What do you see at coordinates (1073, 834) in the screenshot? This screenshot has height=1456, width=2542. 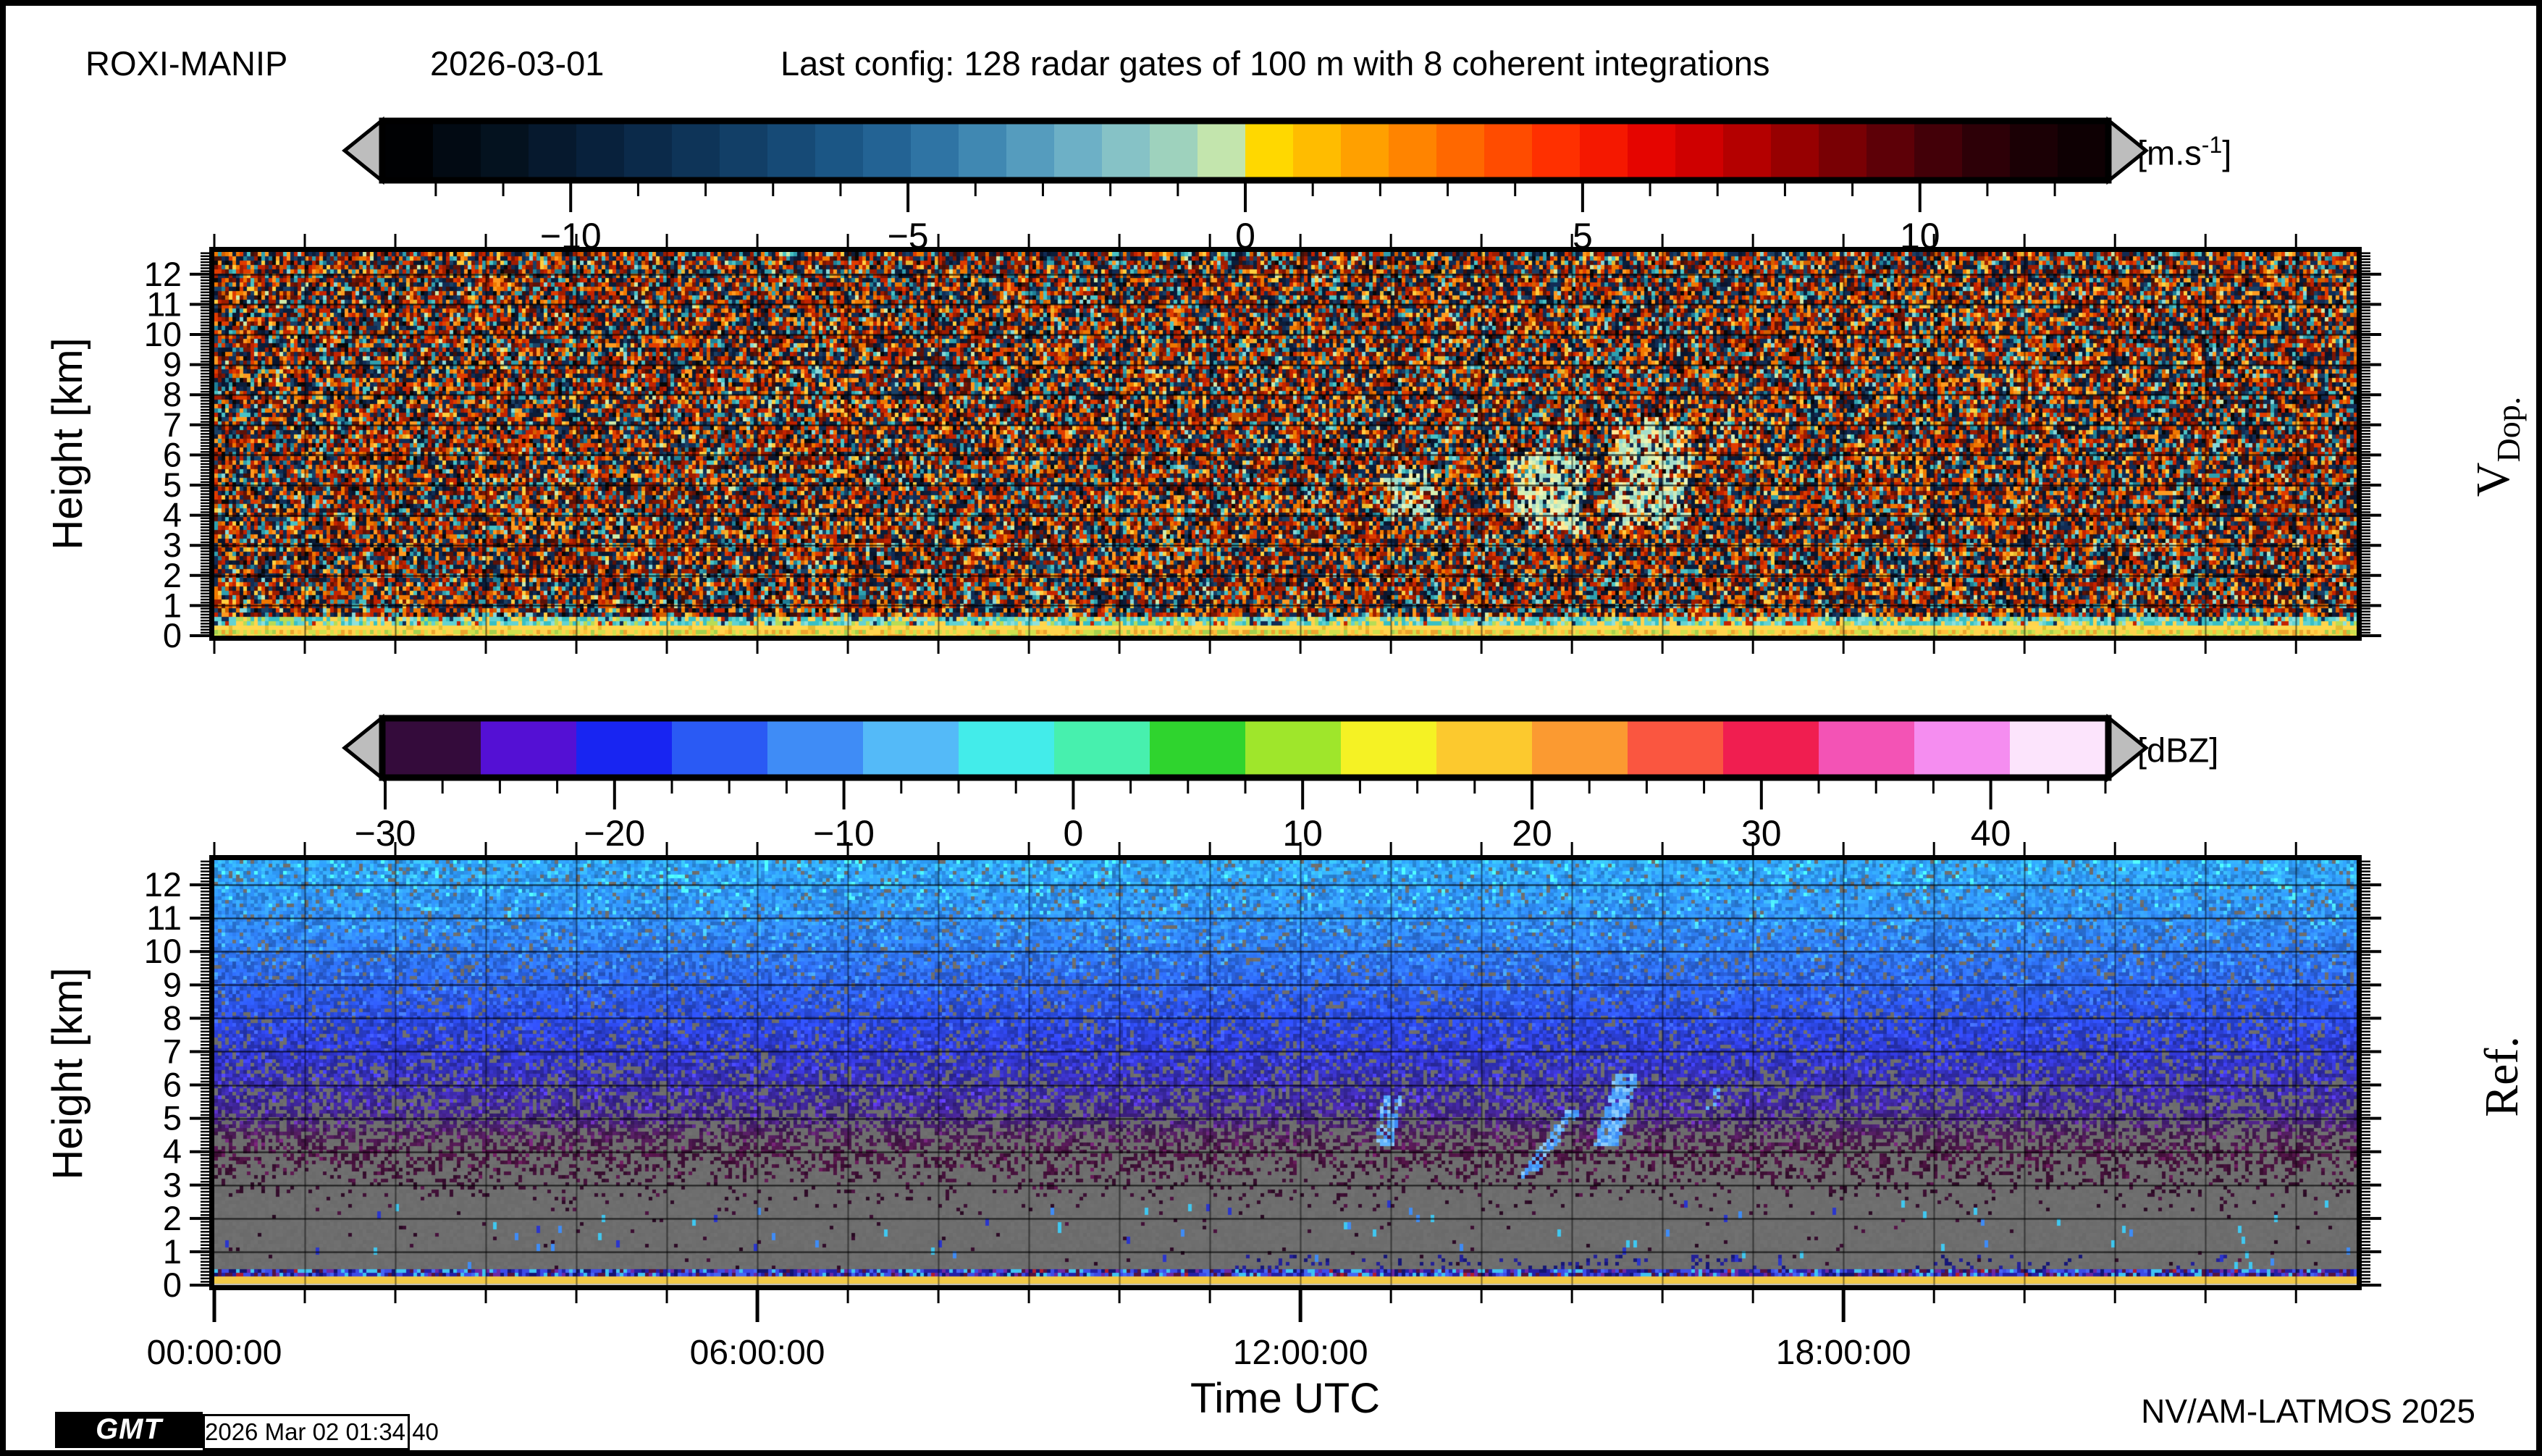 I see `colorbar-tick-label: 0` at bounding box center [1073, 834].